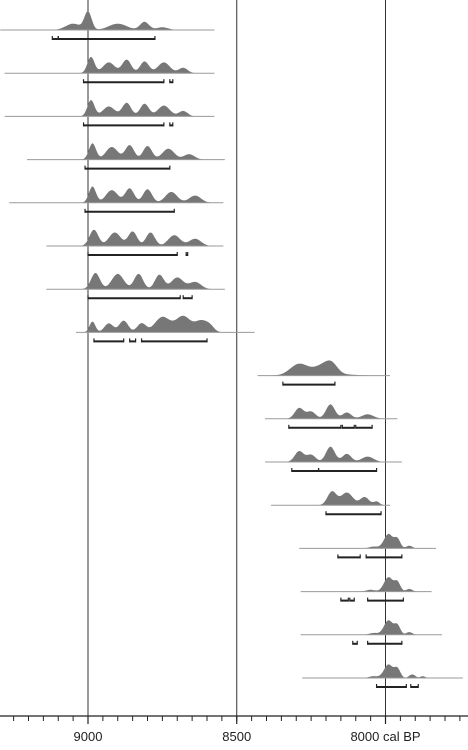  What do you see at coordinates (385, 736) in the screenshot?
I see `tick-label-8000: 8000 cal BP` at bounding box center [385, 736].